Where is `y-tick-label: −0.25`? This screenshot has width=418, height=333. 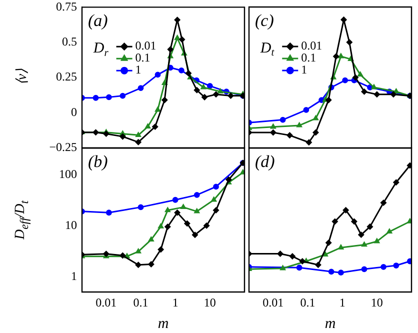 y-tick-label: −0.25 is located at coordinates (63, 147).